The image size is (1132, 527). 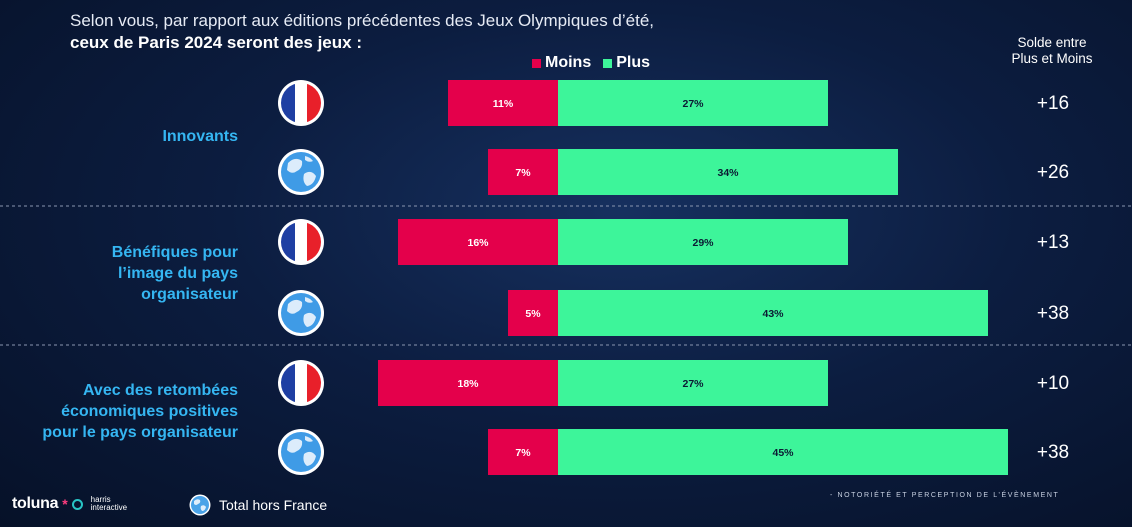 I want to click on harris-interactive-label: harris interactive, so click(x=109, y=504).